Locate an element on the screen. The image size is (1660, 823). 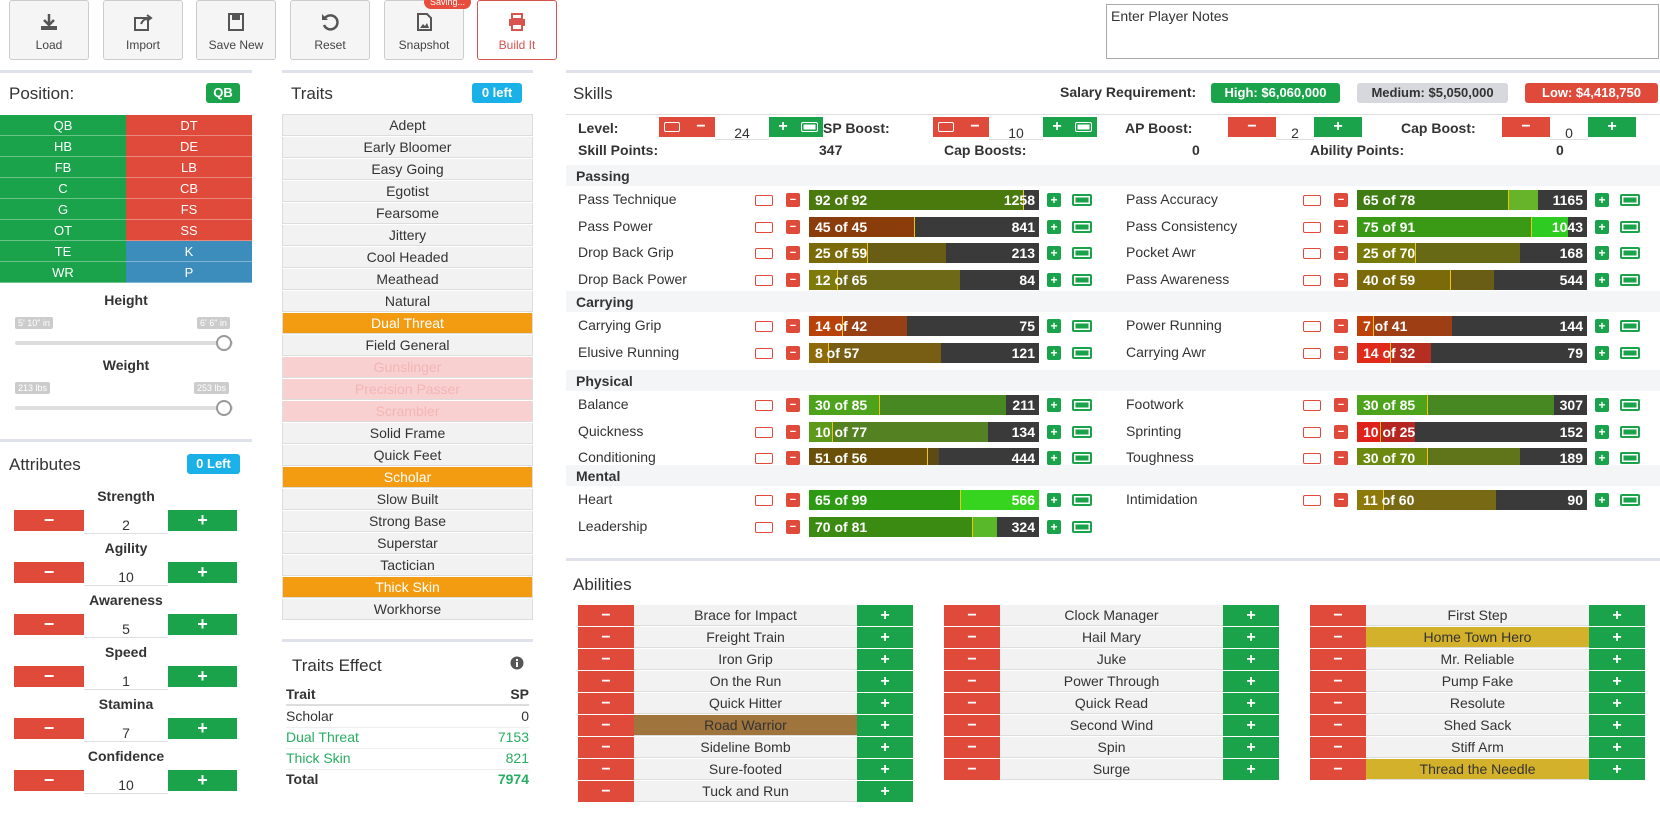
ability-name: Hail Mary is located at coordinates (1111, 637).